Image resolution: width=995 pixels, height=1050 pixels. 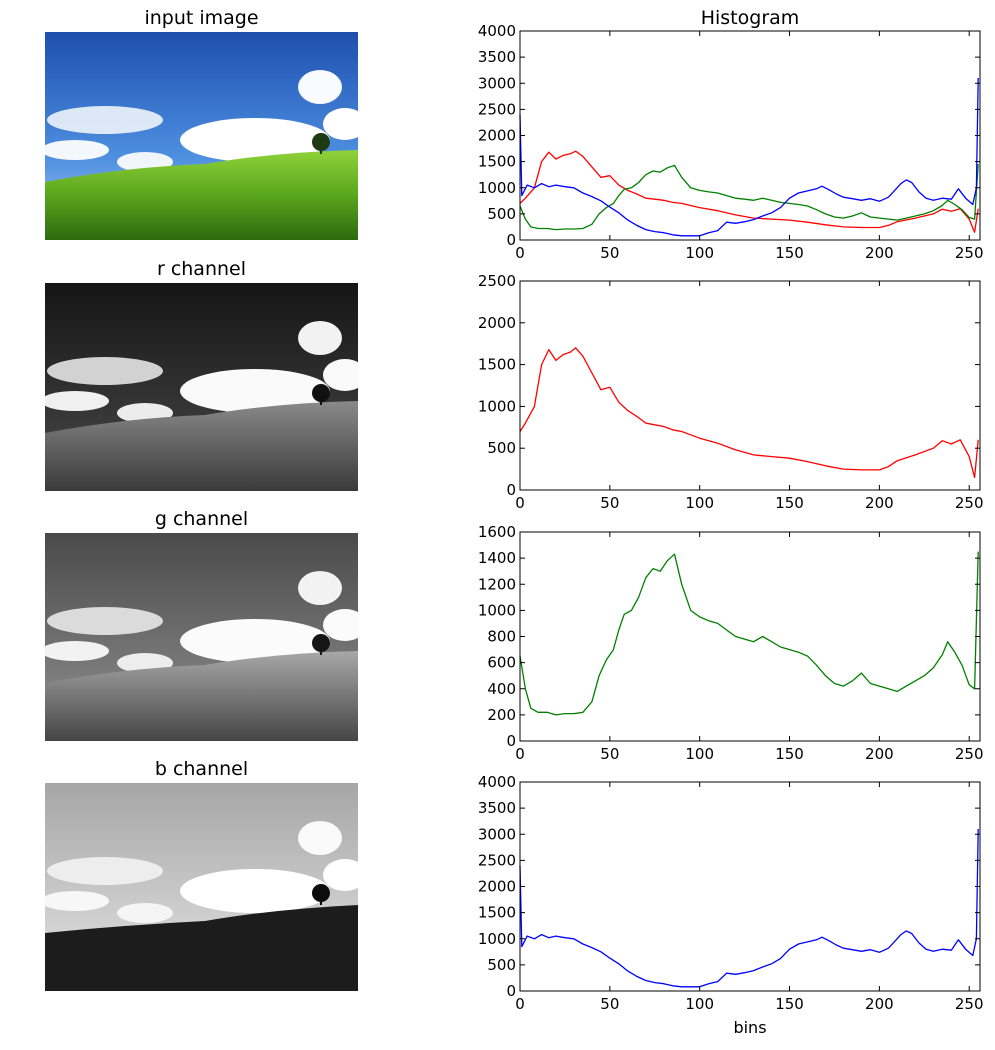 What do you see at coordinates (750, 1027) in the screenshot?
I see `x-axis-label: bins` at bounding box center [750, 1027].